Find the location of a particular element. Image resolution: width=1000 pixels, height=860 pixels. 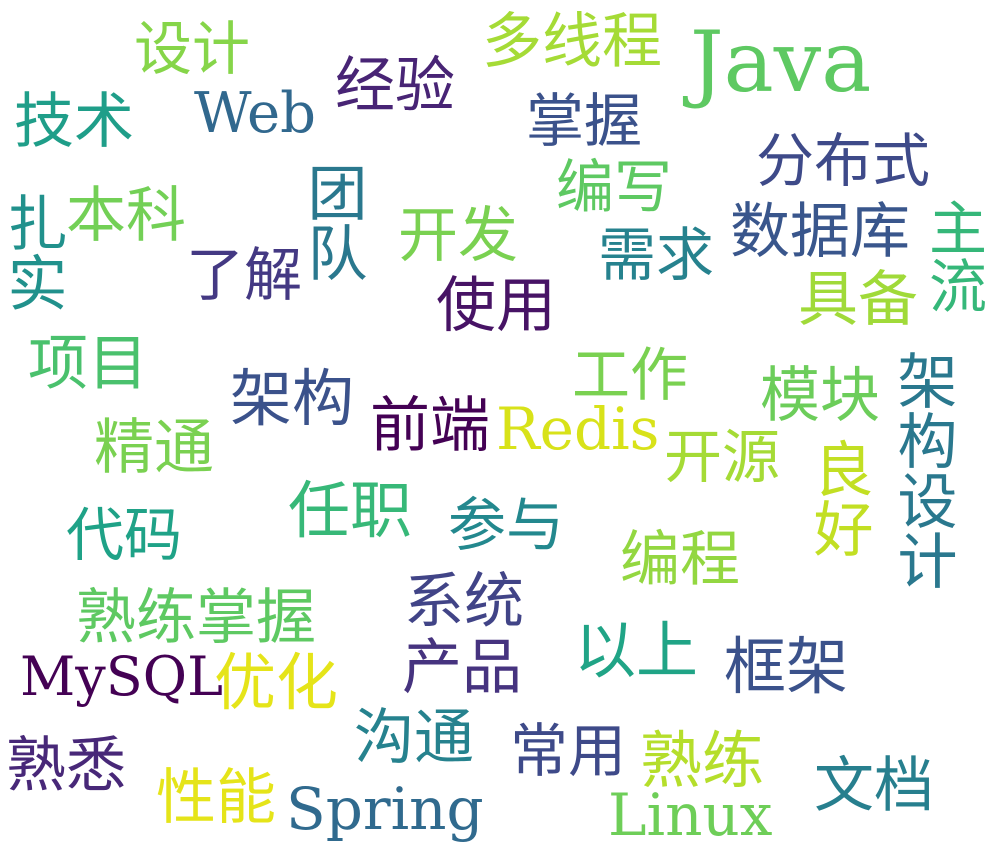

word-37: 产品 is located at coordinates (462, 668).